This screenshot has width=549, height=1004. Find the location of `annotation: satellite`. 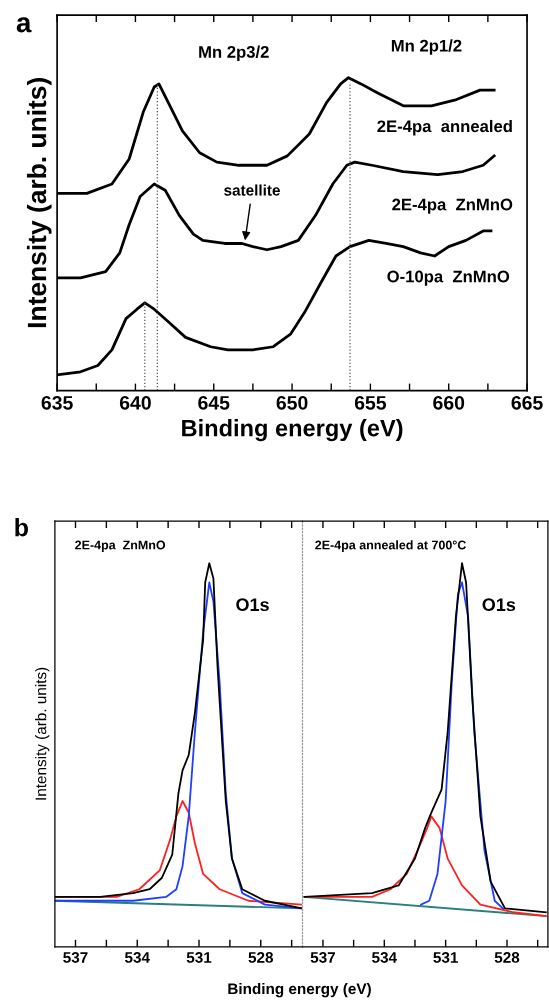

annotation: satellite is located at coordinates (252, 190).